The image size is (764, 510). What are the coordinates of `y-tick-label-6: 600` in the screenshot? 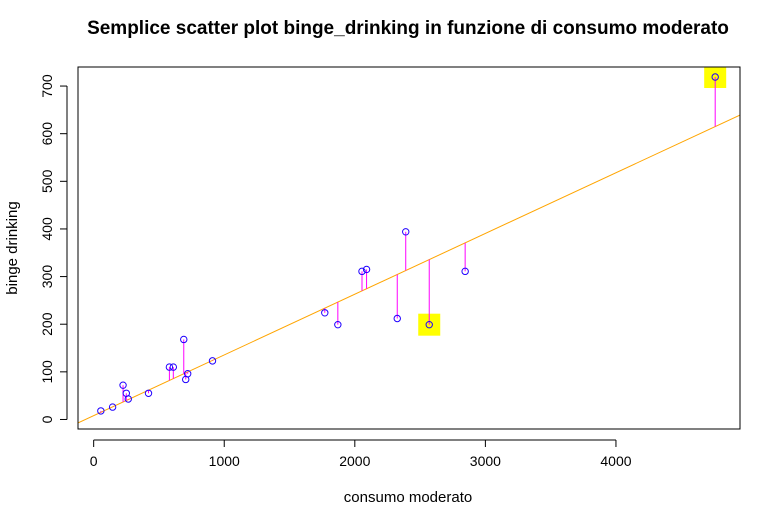 It's located at (47, 134).